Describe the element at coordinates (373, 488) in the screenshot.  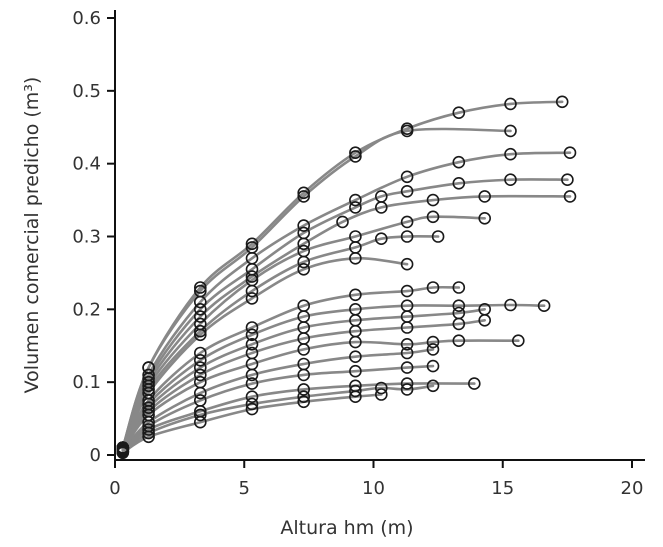
I see `x-tick-label: 10` at that location.